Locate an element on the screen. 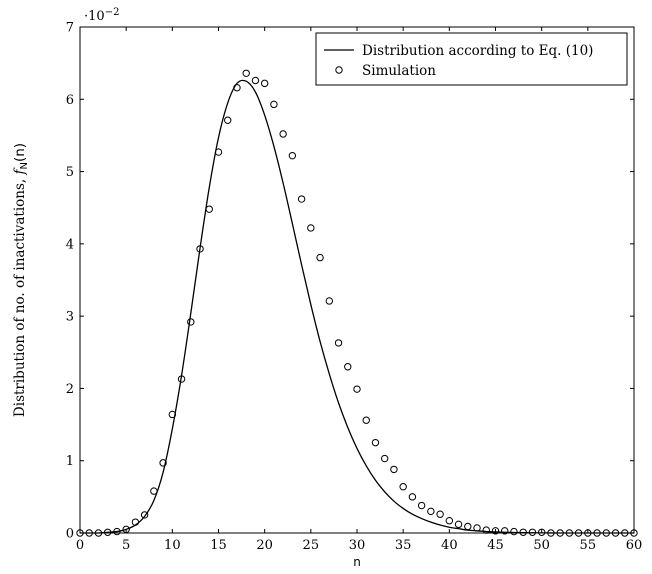 The image size is (652, 574). legend-label-simulation: Simulation is located at coordinates (399, 71).